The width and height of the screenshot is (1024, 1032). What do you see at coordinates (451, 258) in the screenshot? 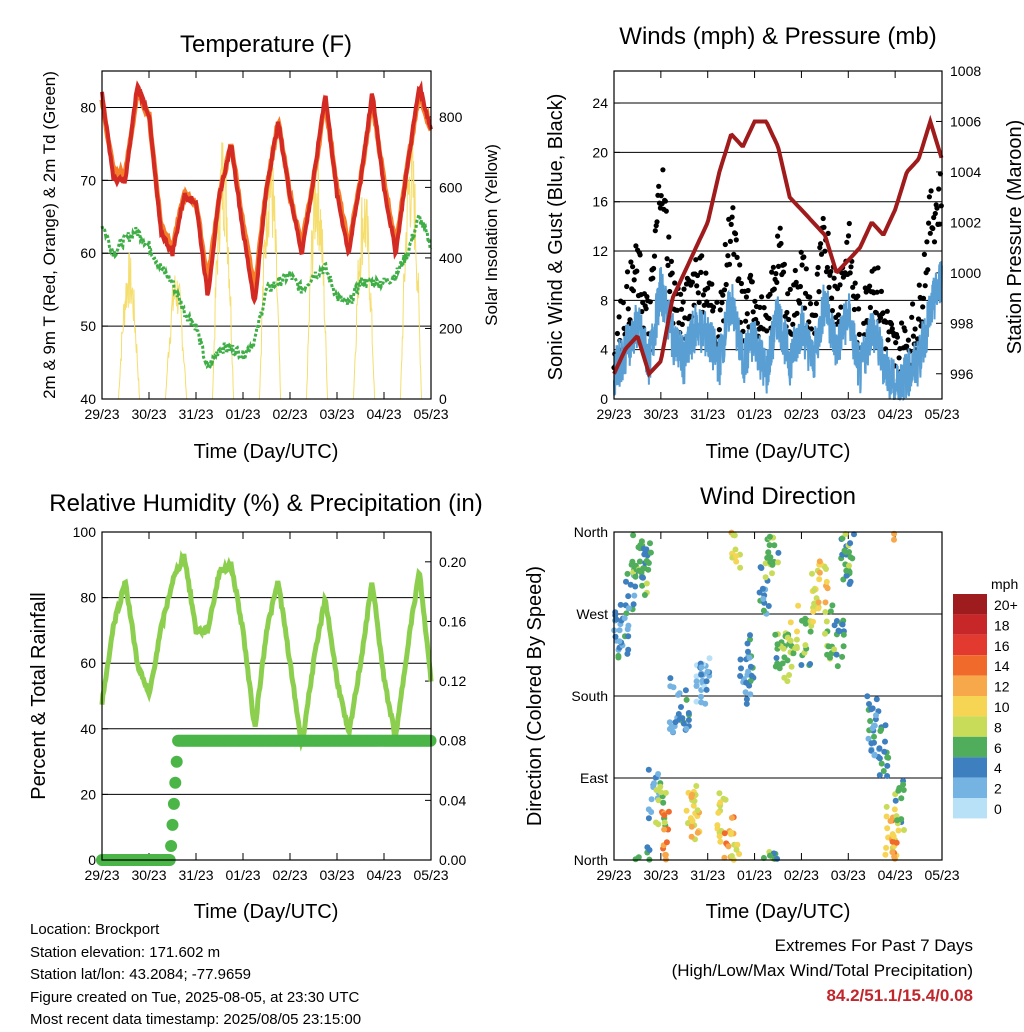
I see `temperature-y2tick-label: 400` at bounding box center [451, 258].